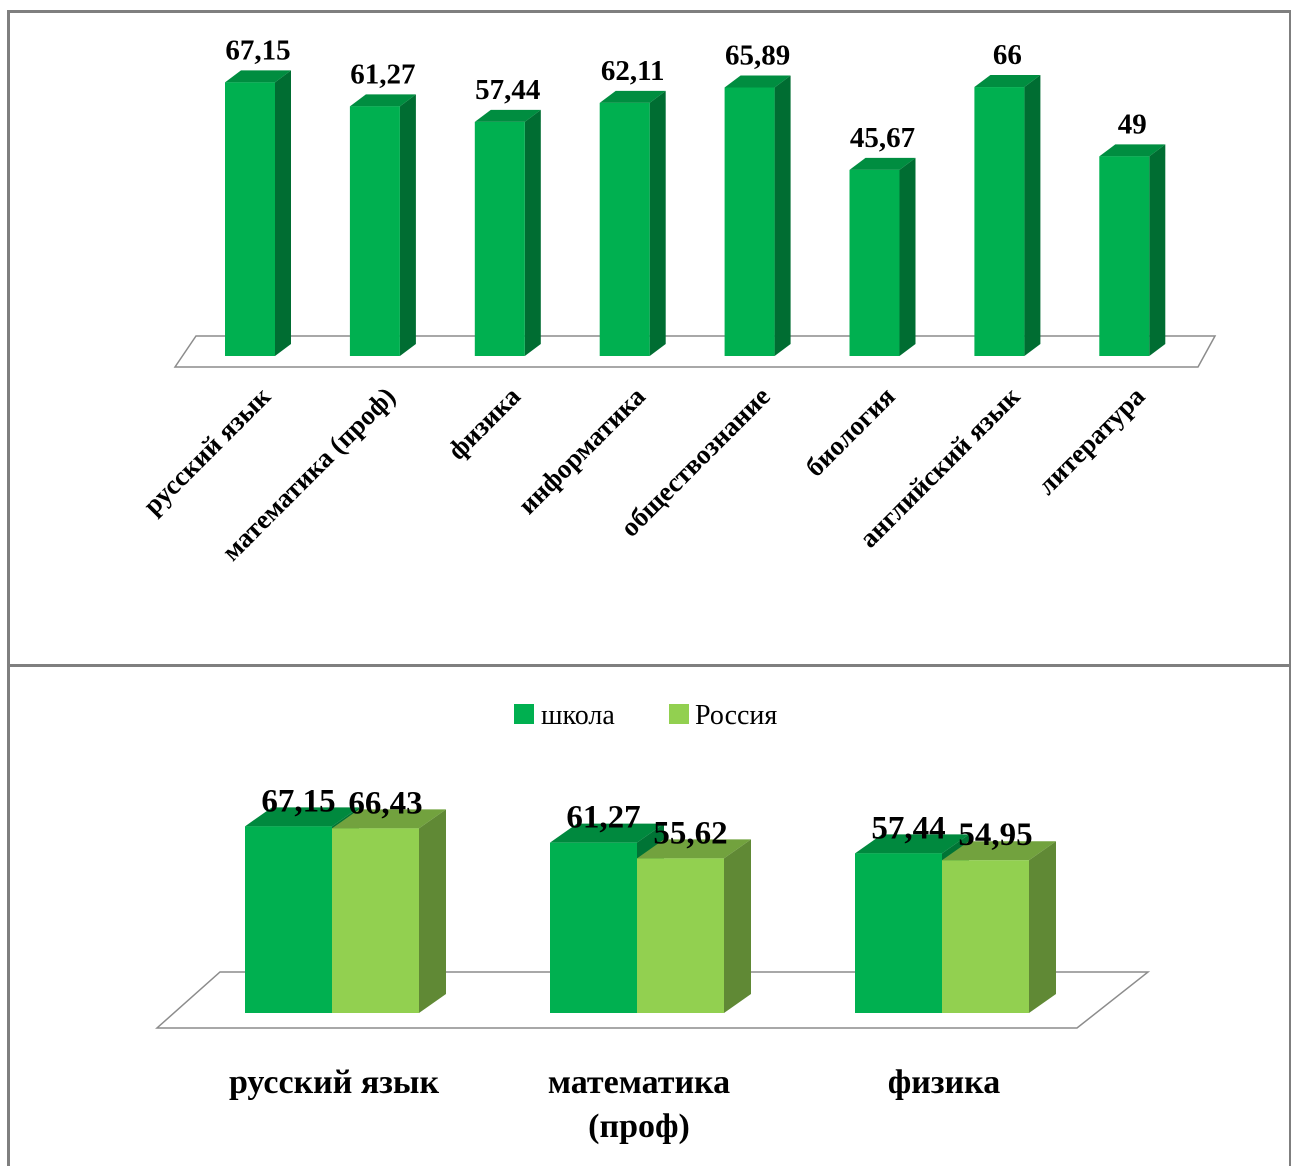 This screenshot has height=1166, width=1291. What do you see at coordinates (524, 714) in the screenshot?
I see `legend-swatch-school` at bounding box center [524, 714].